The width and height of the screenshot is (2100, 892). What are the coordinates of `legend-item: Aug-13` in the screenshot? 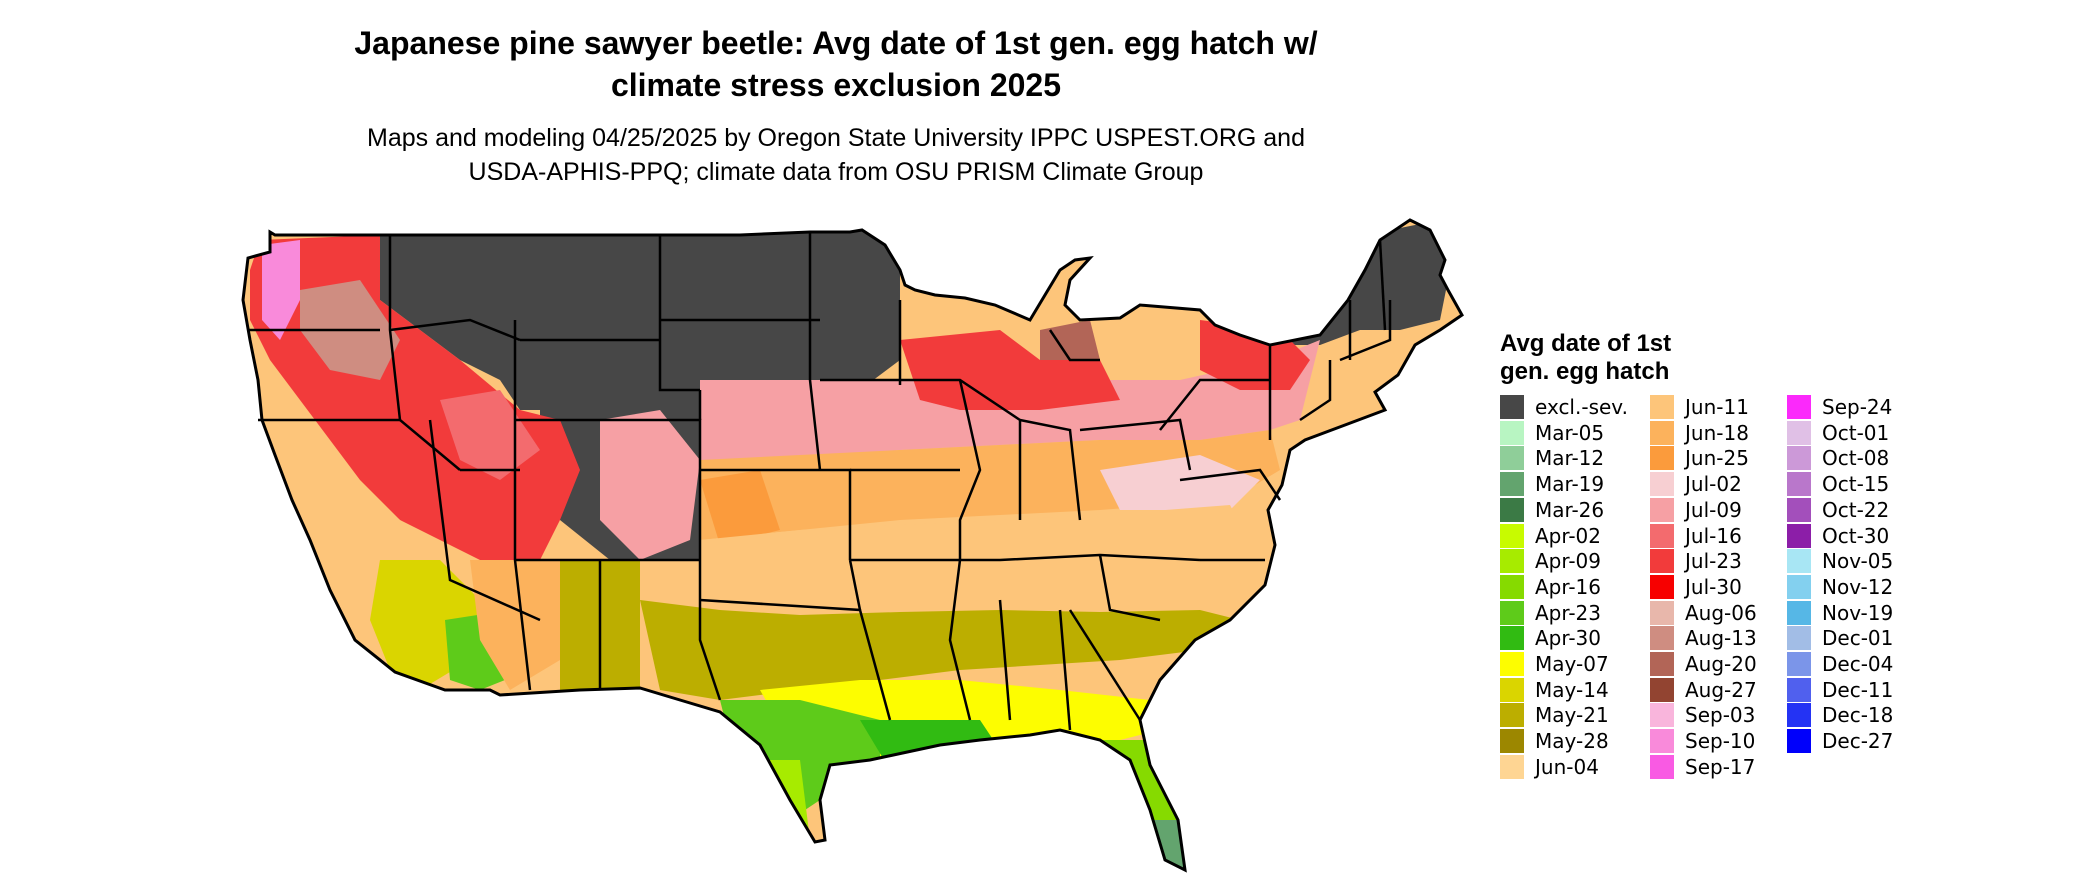 It's located at (1703, 638).